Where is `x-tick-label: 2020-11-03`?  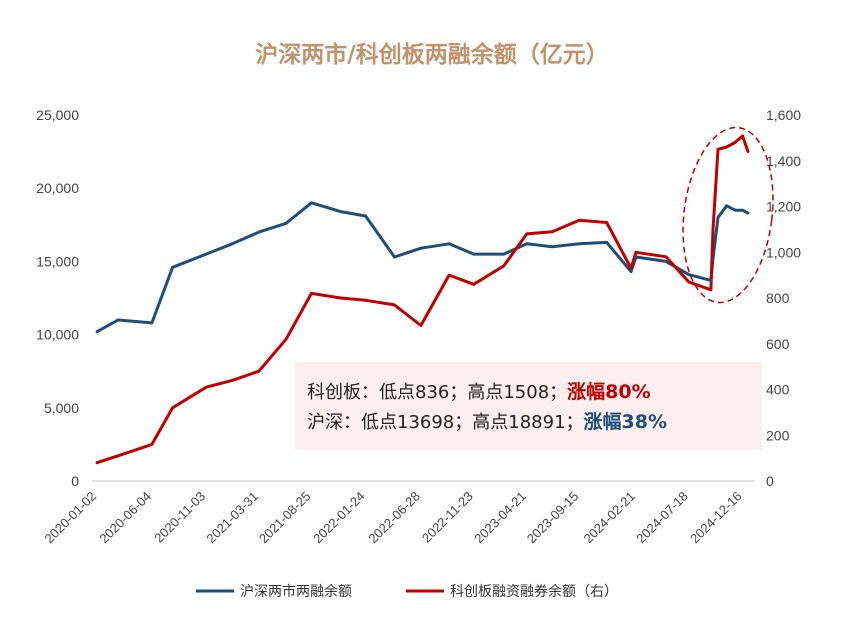
x-tick-label: 2020-11-03 is located at coordinates (179, 517).